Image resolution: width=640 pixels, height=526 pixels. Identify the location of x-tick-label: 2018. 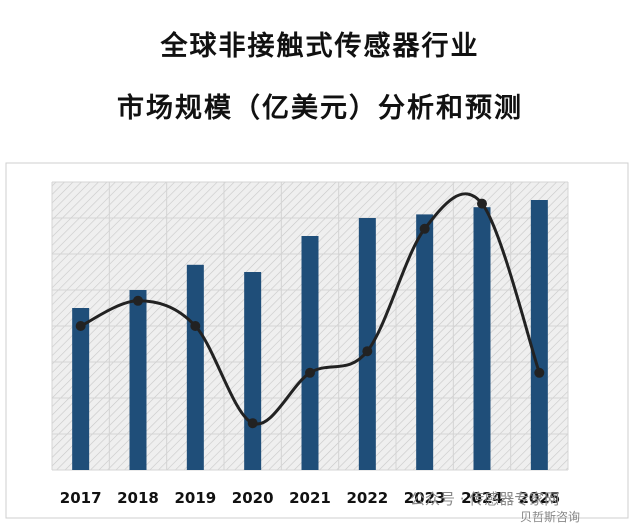
(138, 498).